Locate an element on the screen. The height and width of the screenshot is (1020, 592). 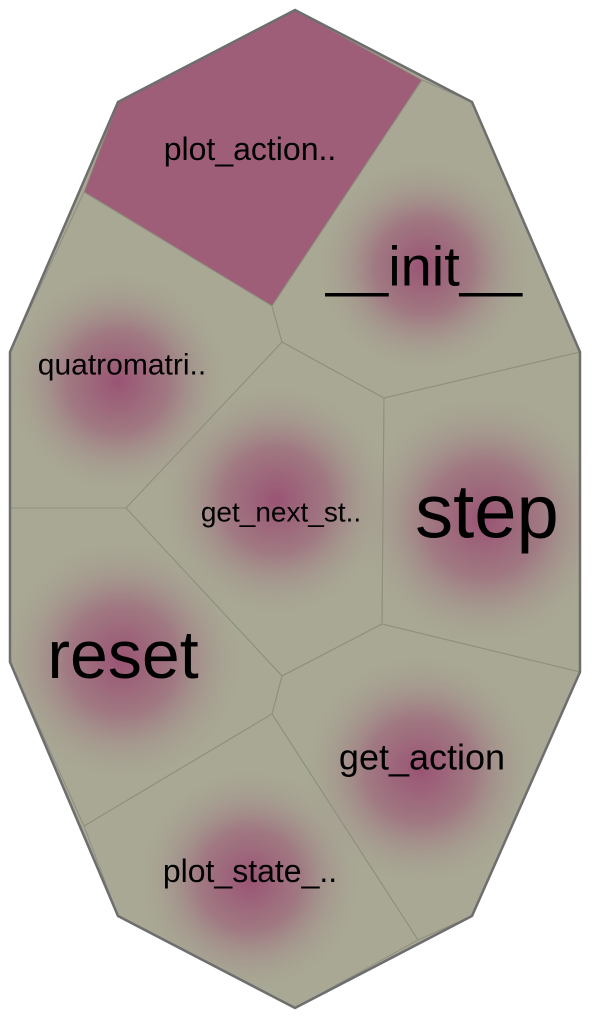
cell-step is located at coordinates (480, 512).